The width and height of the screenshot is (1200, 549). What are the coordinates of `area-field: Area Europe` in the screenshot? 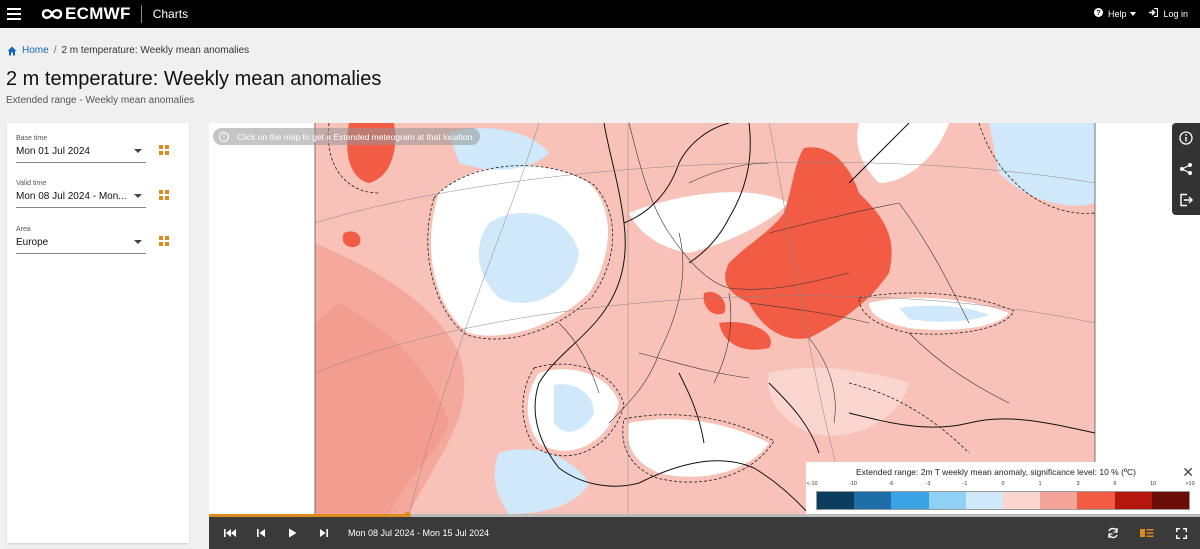 It's located at (81, 240).